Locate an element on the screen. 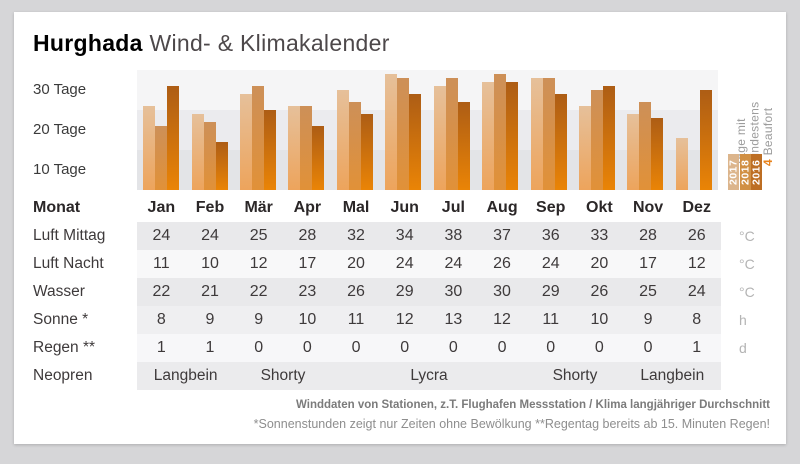 The height and width of the screenshot is (464, 800). row-label: Wasser is located at coordinates (59, 291).